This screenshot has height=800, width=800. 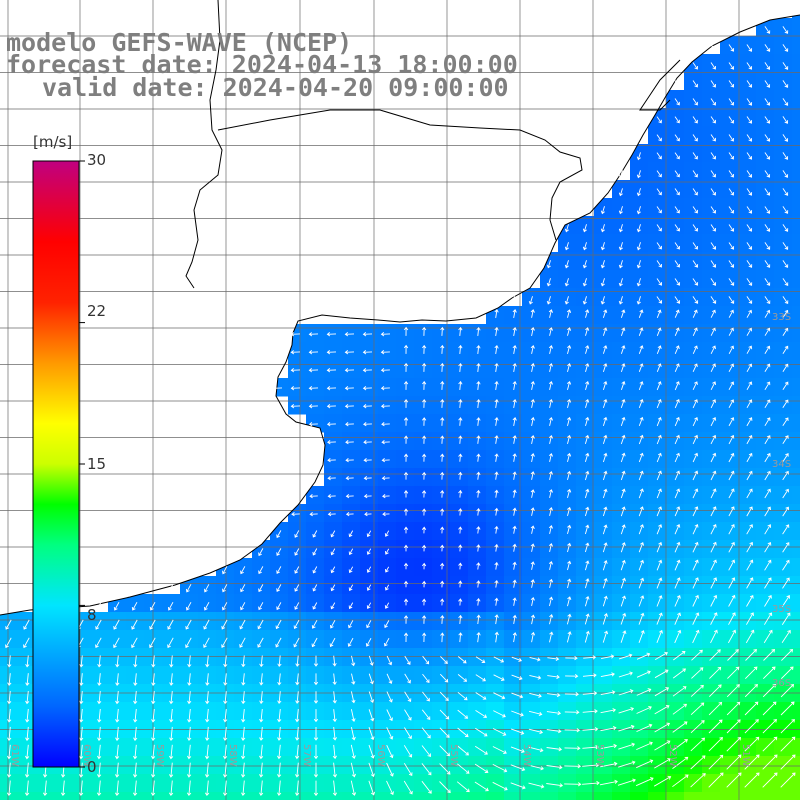 What do you see at coordinates (92, 767) in the screenshot?
I see `colorbar-tick-label: 0` at bounding box center [92, 767].